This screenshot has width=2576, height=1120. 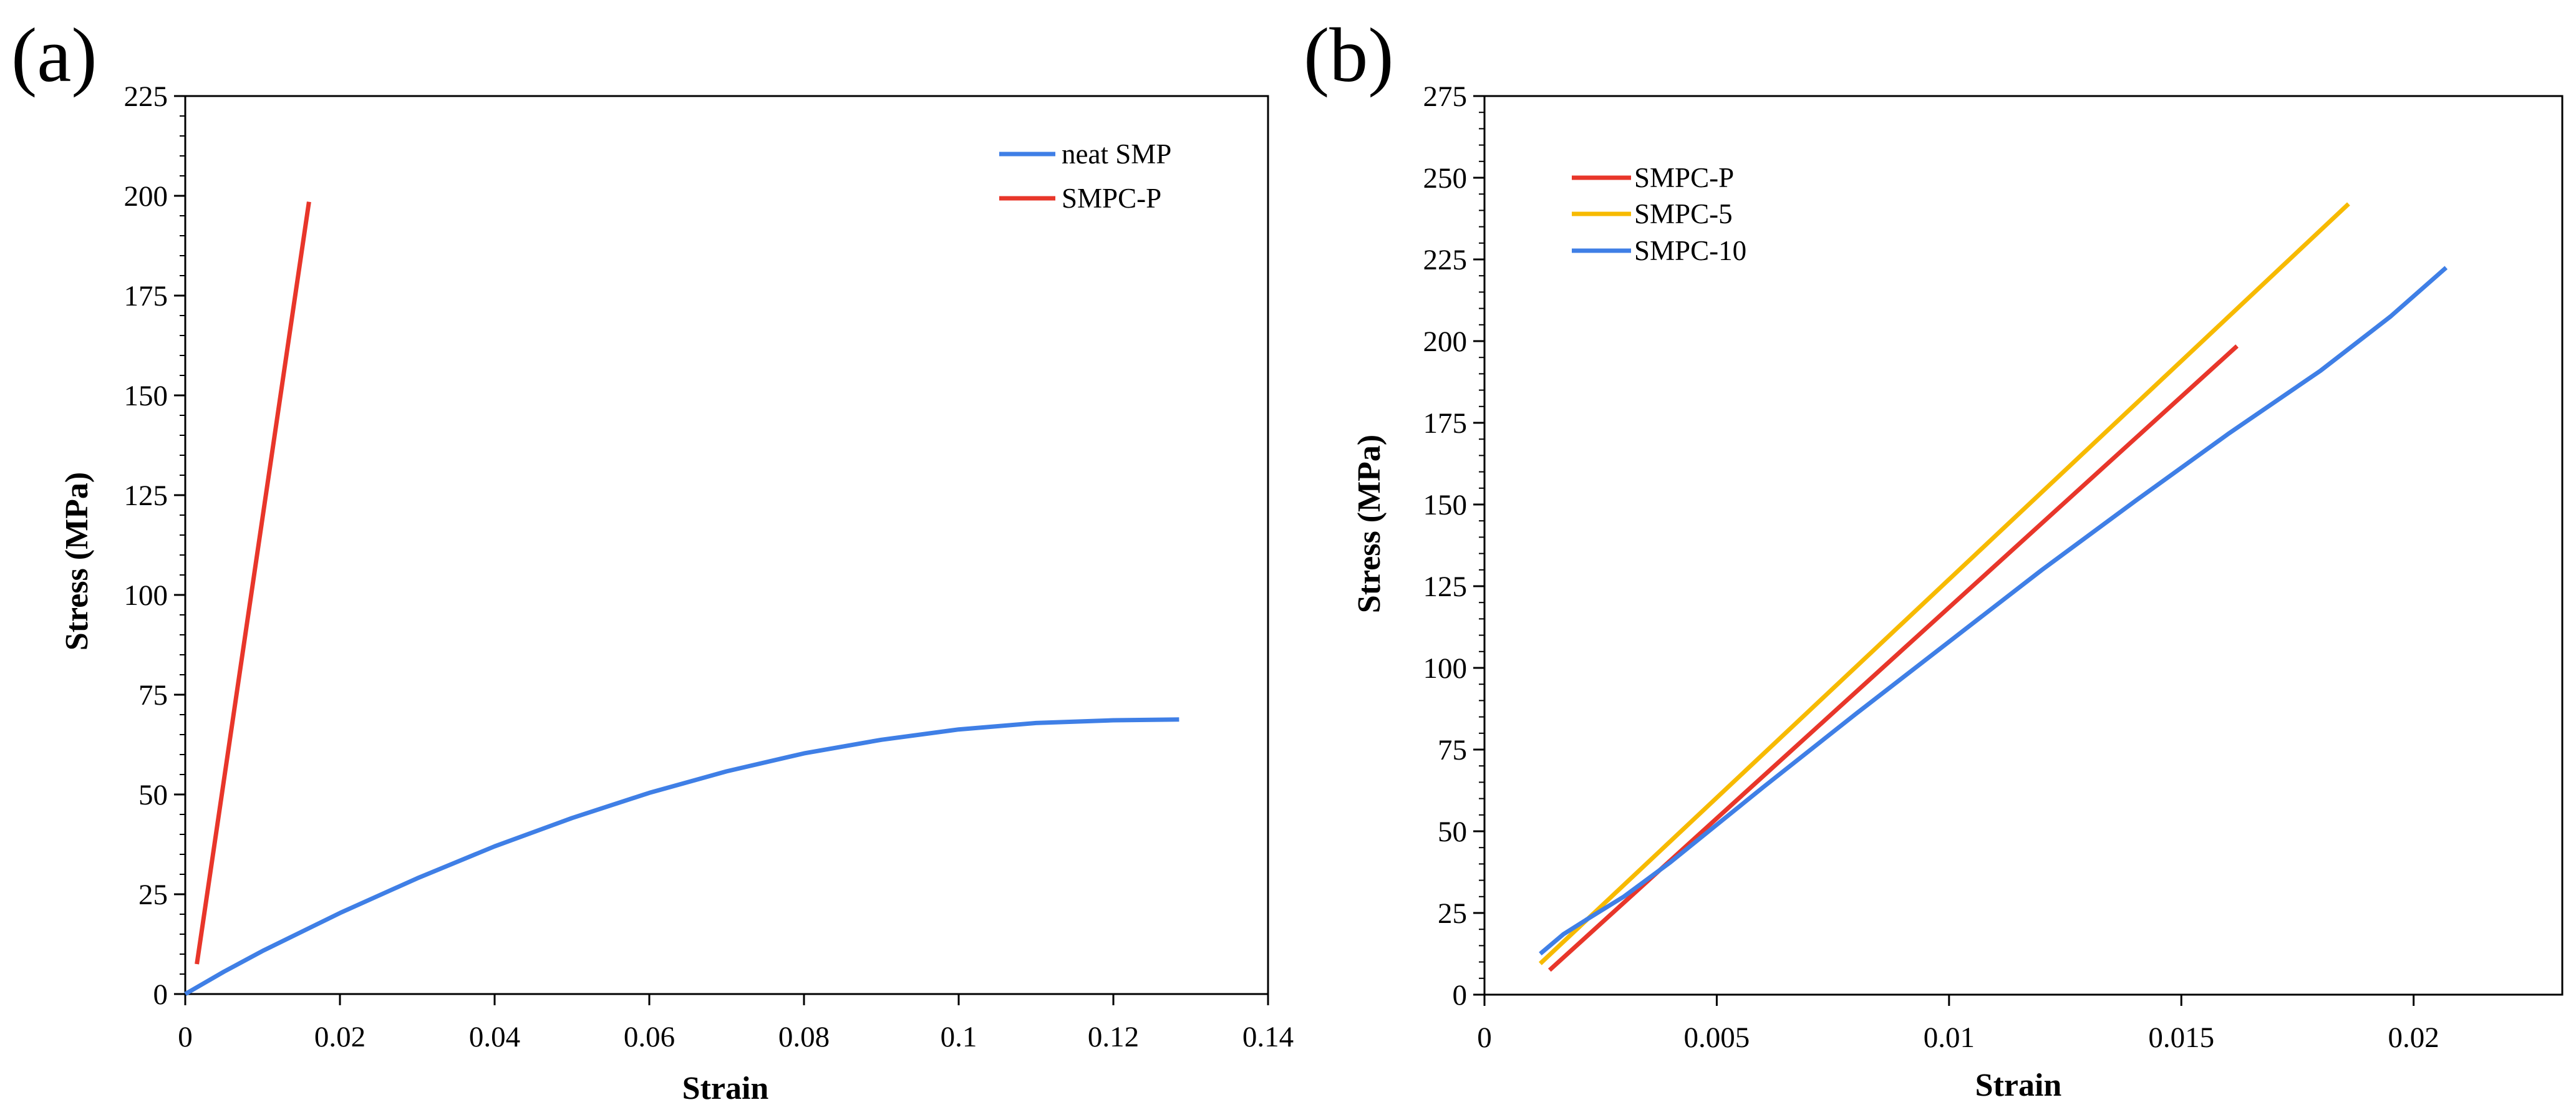 What do you see at coordinates (1085, 176) in the screenshot?
I see `panel-a-legend: neat SMP SMPC-P` at bounding box center [1085, 176].